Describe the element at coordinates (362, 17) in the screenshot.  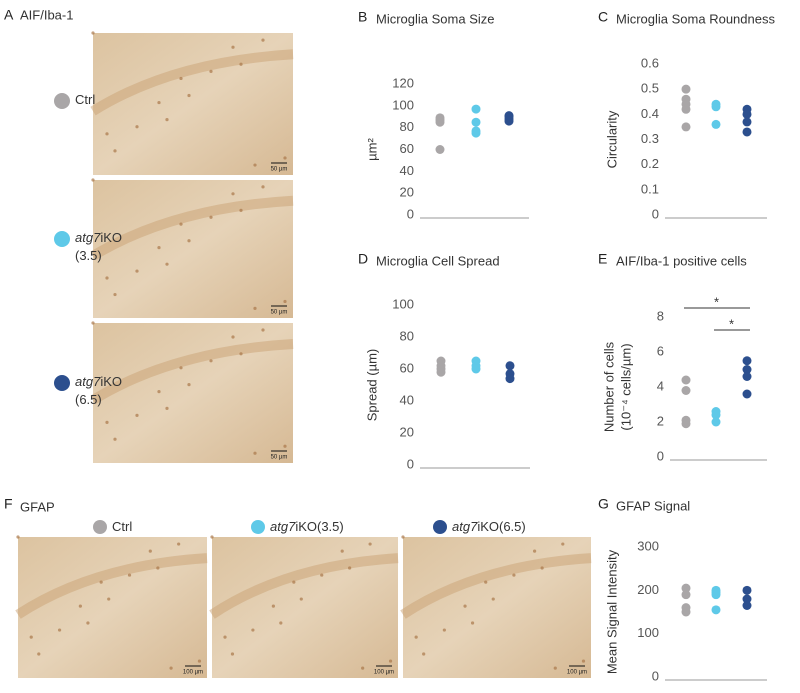
I see `panel-letter: B` at that location.